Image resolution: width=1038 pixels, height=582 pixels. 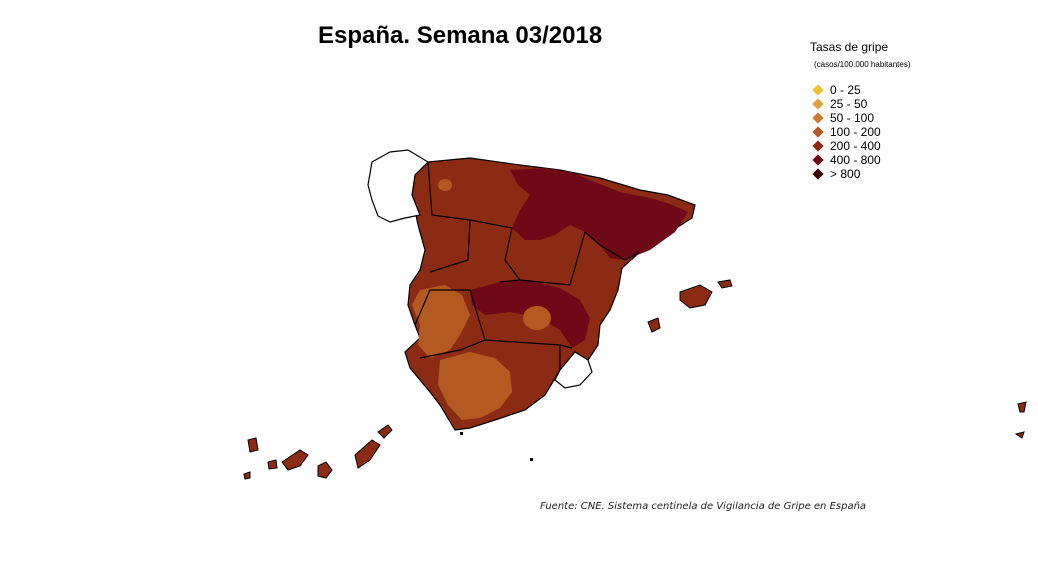 I want to click on region-galicia, so click(x=398, y=186).